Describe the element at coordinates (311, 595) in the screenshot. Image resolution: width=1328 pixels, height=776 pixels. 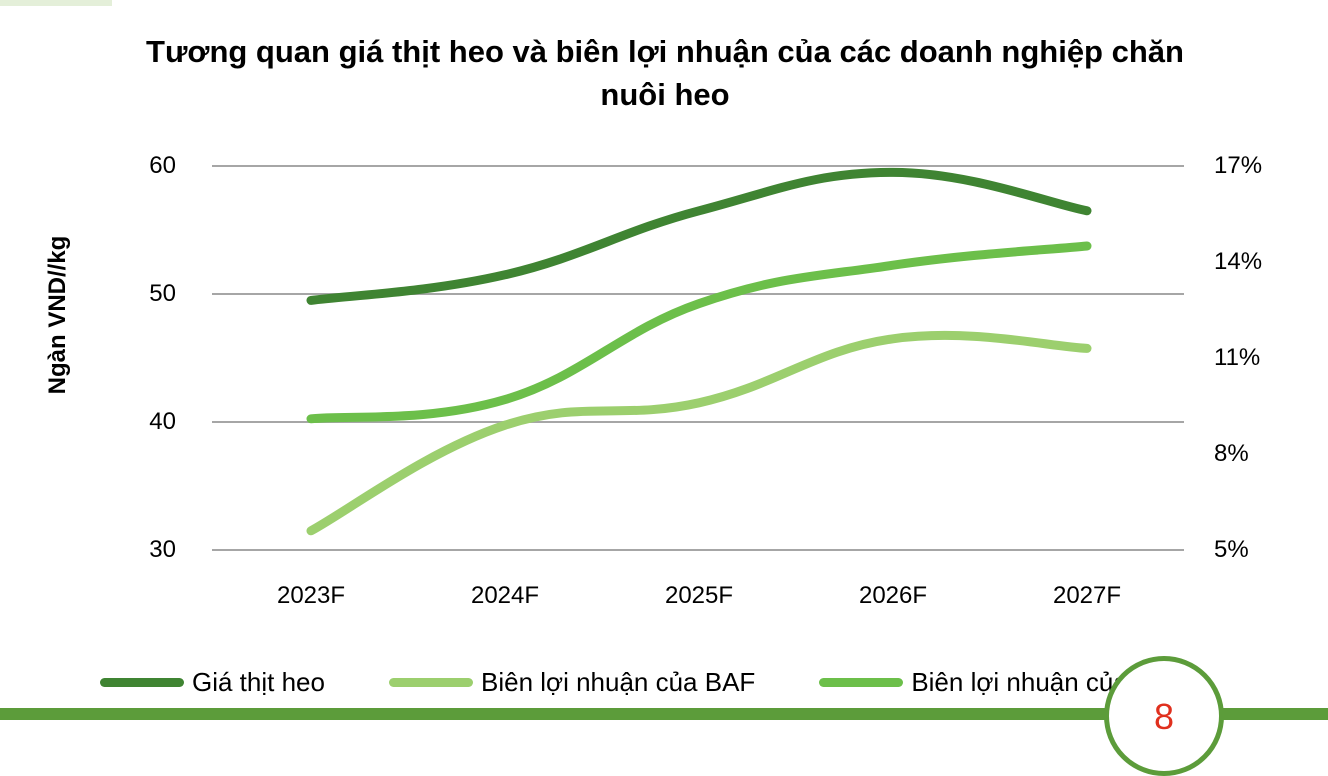
I see `x-tick-label: 2023F` at that location.